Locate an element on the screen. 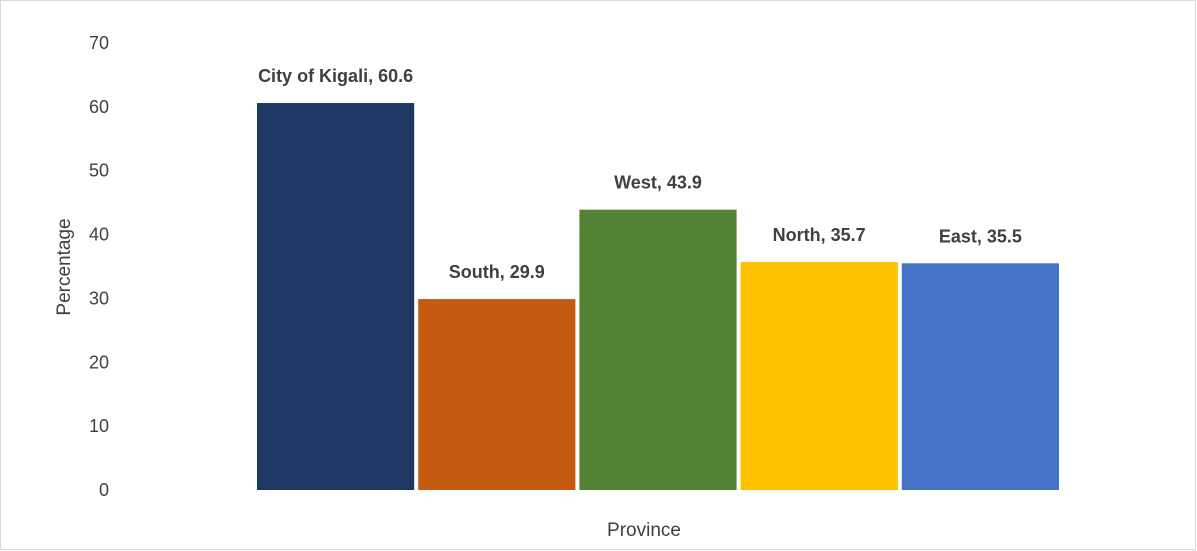 The height and width of the screenshot is (551, 1197). data-label: City of Kigali, 60.6 is located at coordinates (335, 76).